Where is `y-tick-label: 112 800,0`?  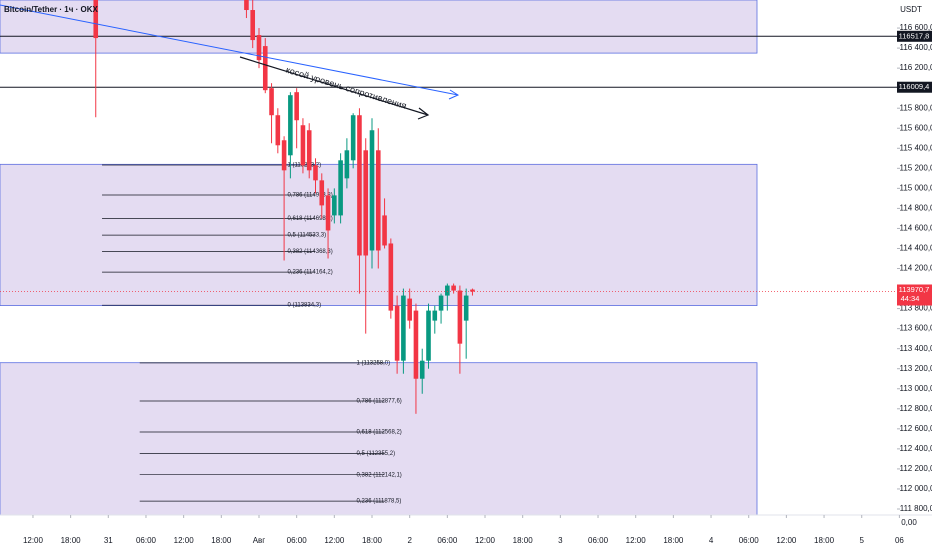
y-tick-label: 112 800,0 is located at coordinates (916, 408).